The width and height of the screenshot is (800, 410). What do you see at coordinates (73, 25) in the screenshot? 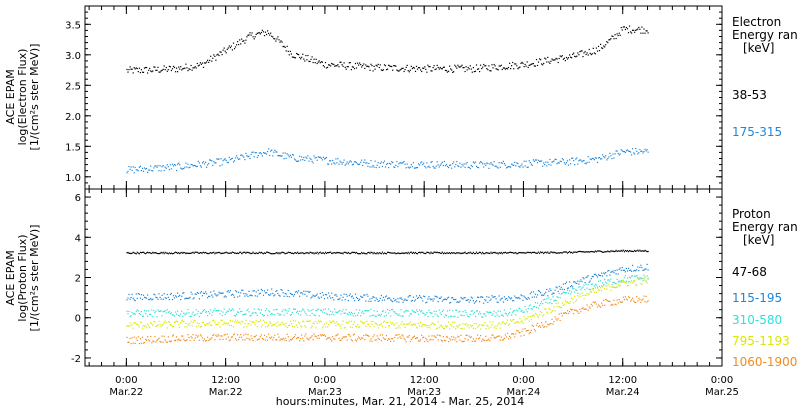
I see `y-tick-label: 3.5` at bounding box center [73, 25].